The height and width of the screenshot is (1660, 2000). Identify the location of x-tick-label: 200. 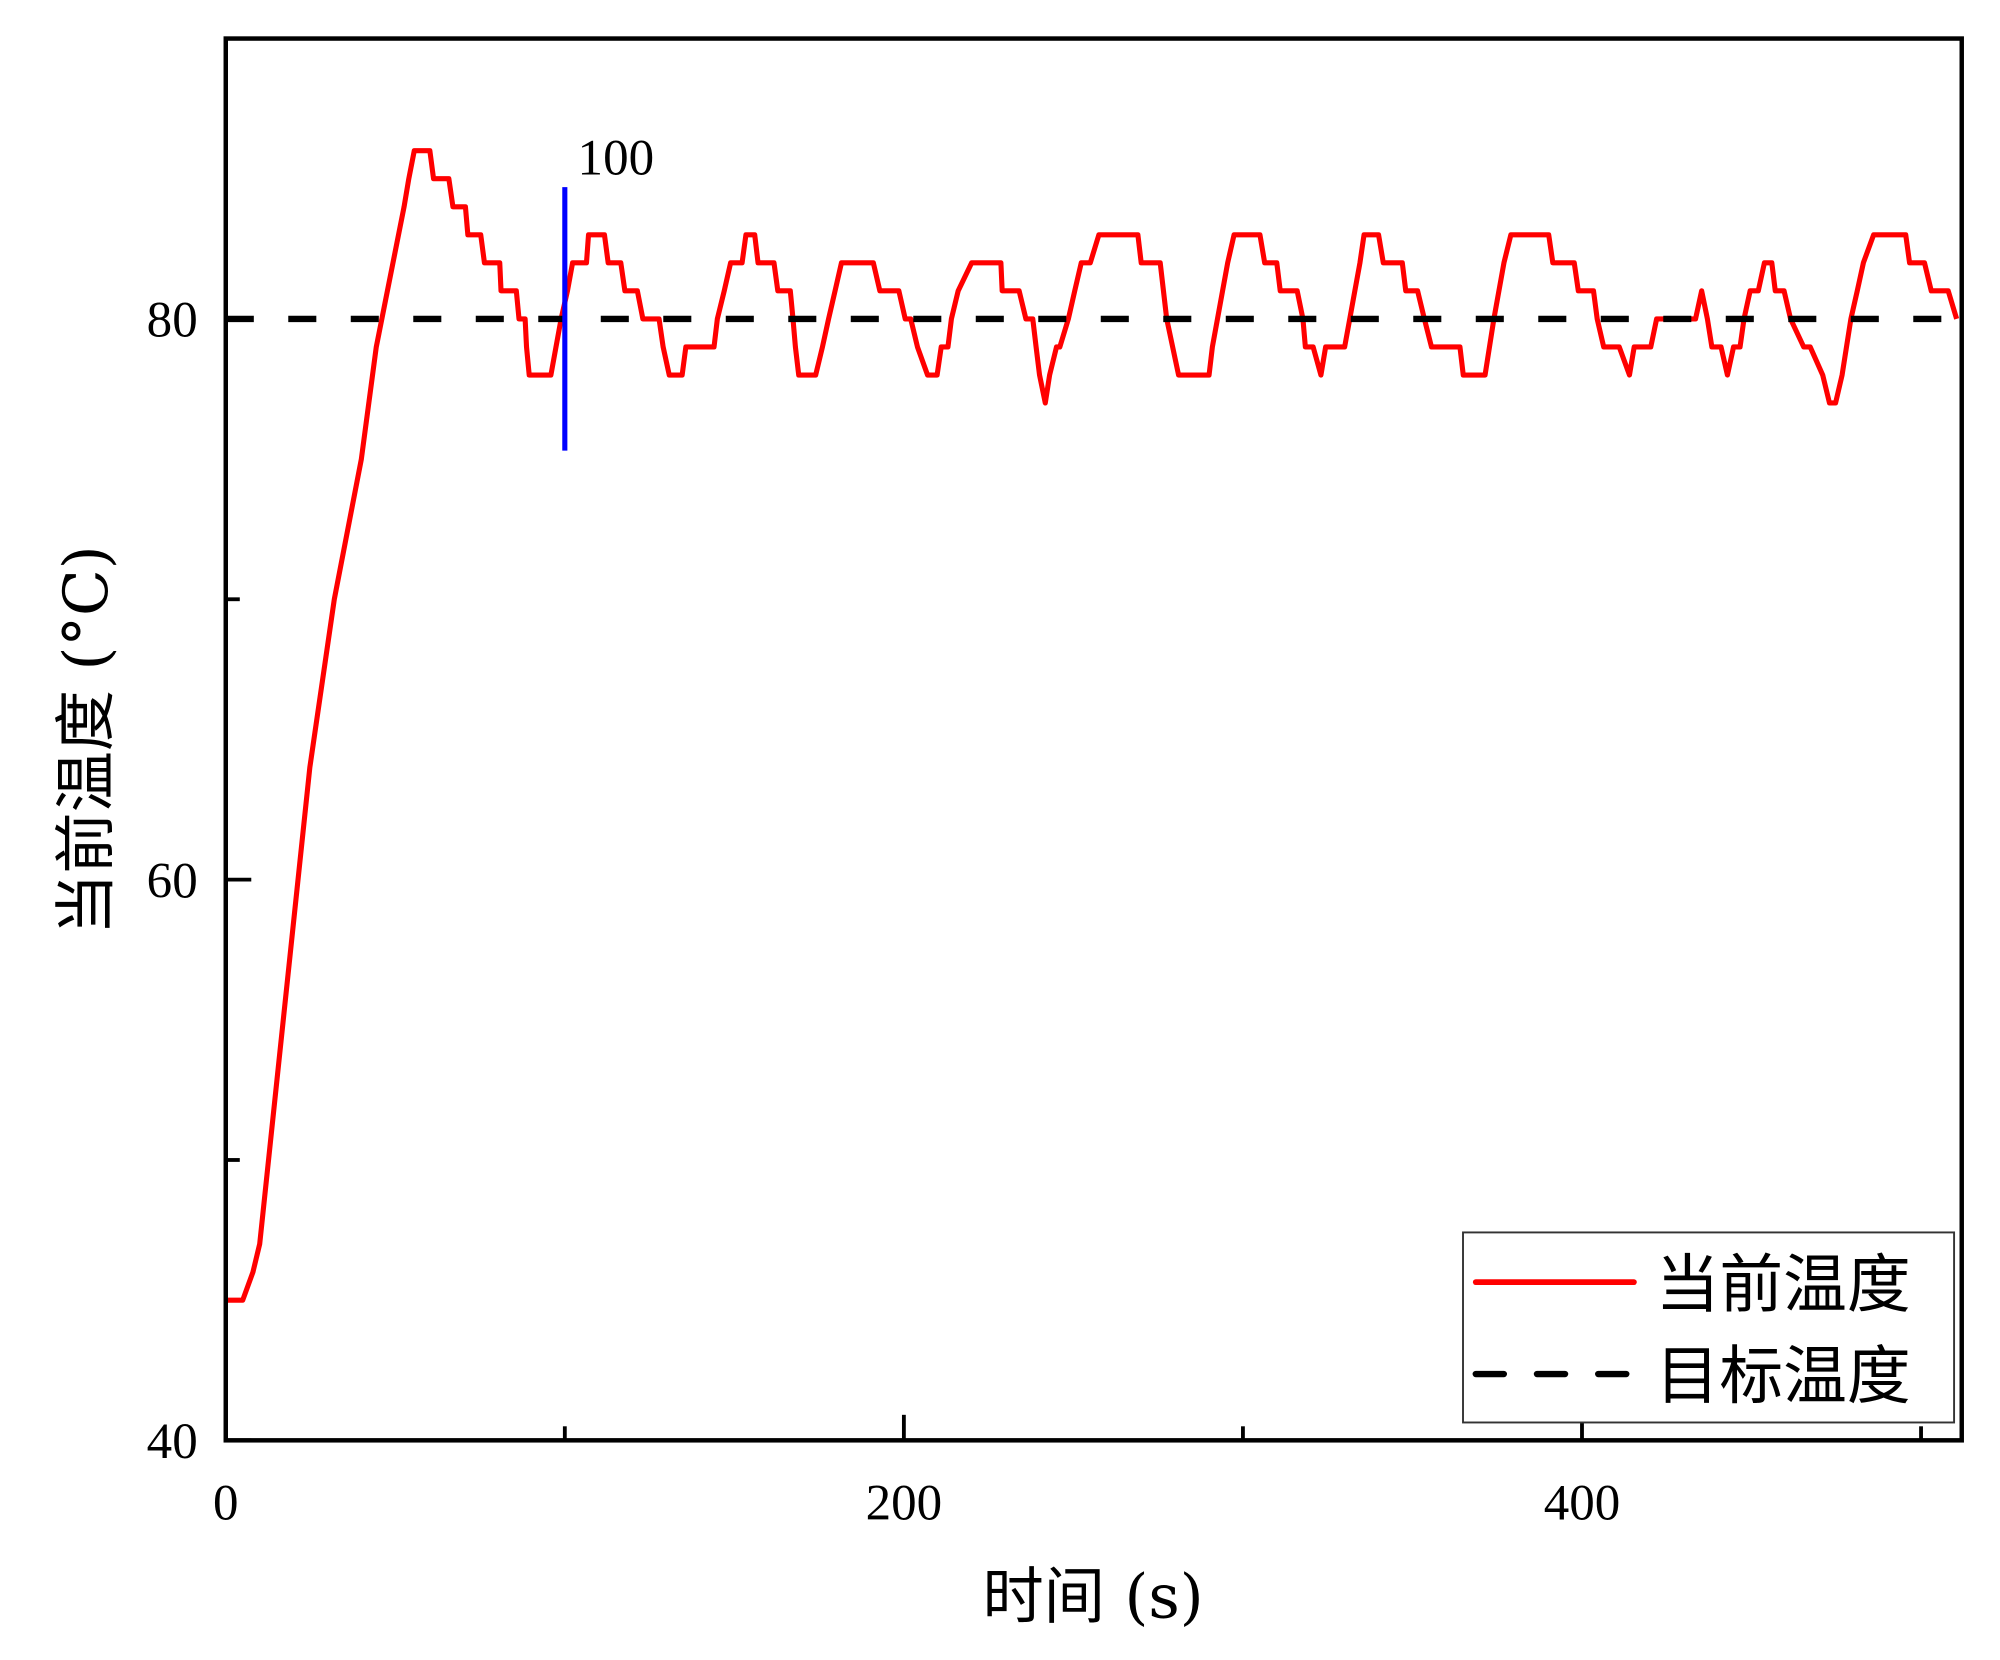
(904, 1503).